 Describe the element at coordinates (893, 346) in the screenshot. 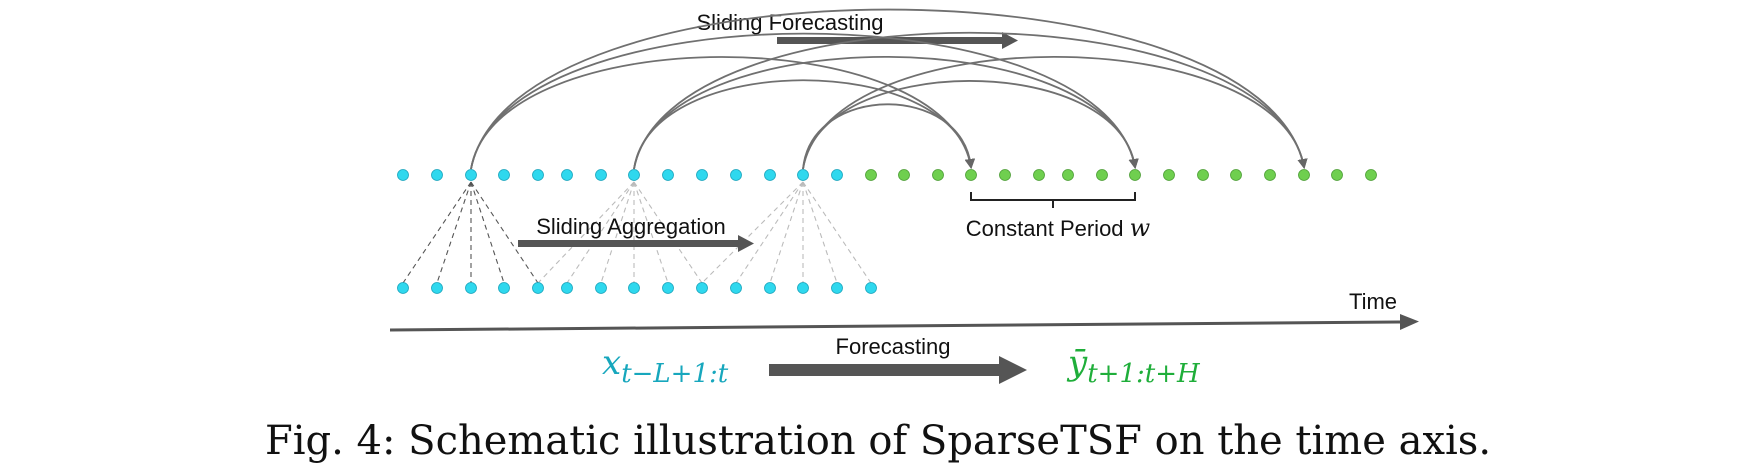

I see `forecasting-label: Forecasting` at that location.